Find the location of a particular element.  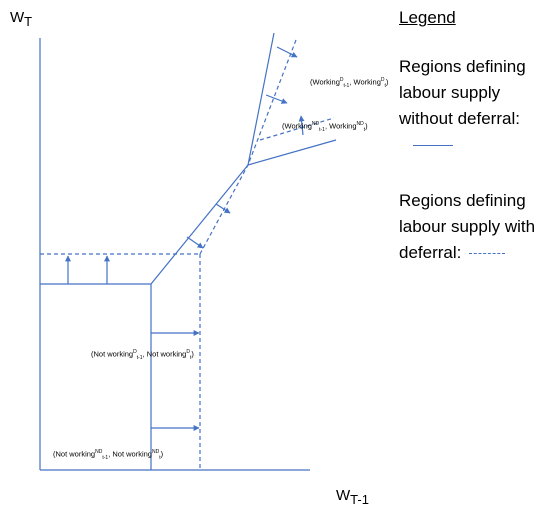

dashed-line-swatch is located at coordinates (487, 254).